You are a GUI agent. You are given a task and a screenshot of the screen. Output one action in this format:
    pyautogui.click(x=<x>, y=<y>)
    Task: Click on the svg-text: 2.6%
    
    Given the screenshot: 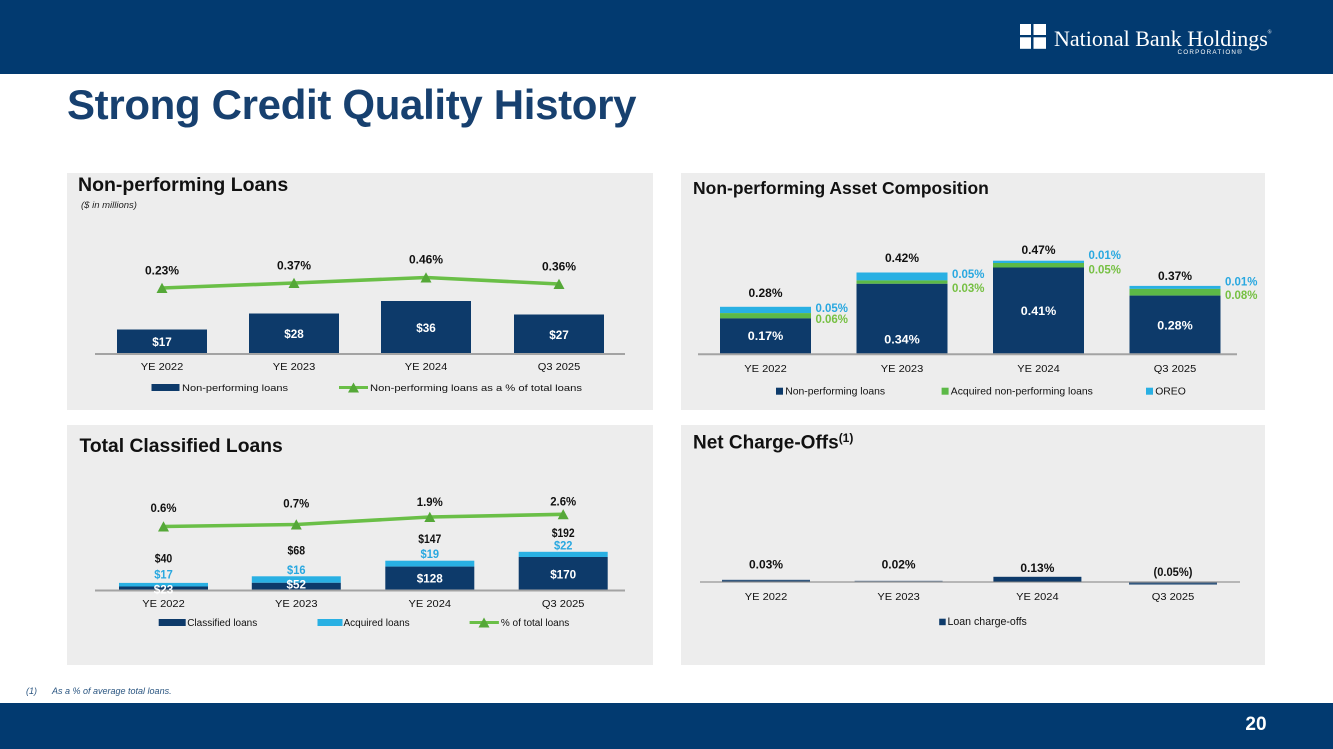 What is the action you would take?
    pyautogui.click(x=563, y=502)
    